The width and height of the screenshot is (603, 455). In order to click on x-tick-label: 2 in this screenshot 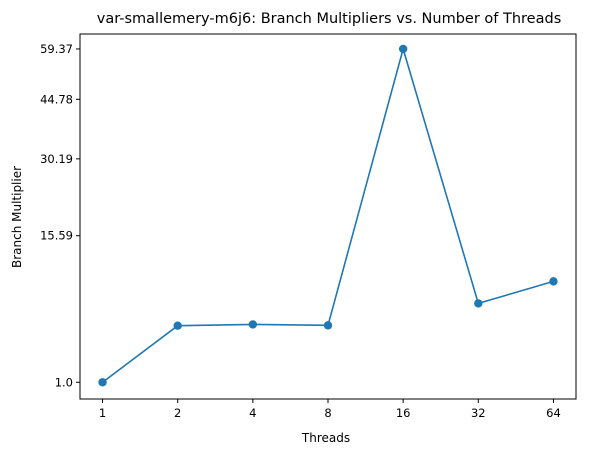, I will do `click(177, 413)`.